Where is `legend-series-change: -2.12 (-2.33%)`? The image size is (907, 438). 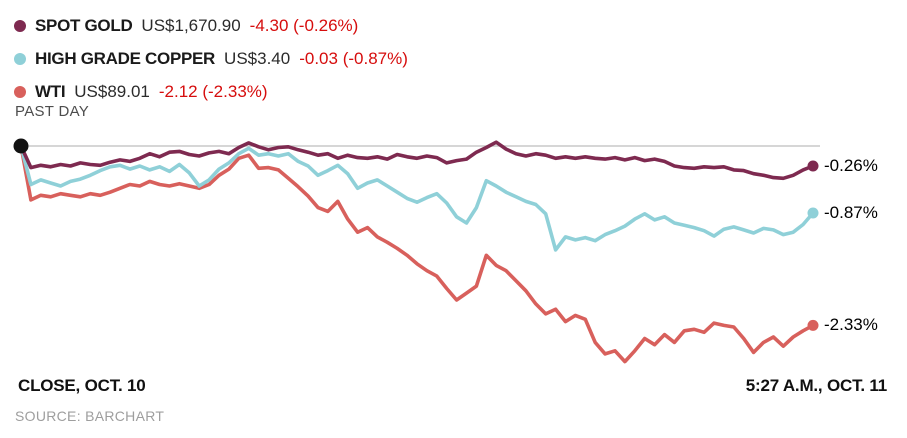
legend-series-change: -2.12 (-2.33%) is located at coordinates (213, 91).